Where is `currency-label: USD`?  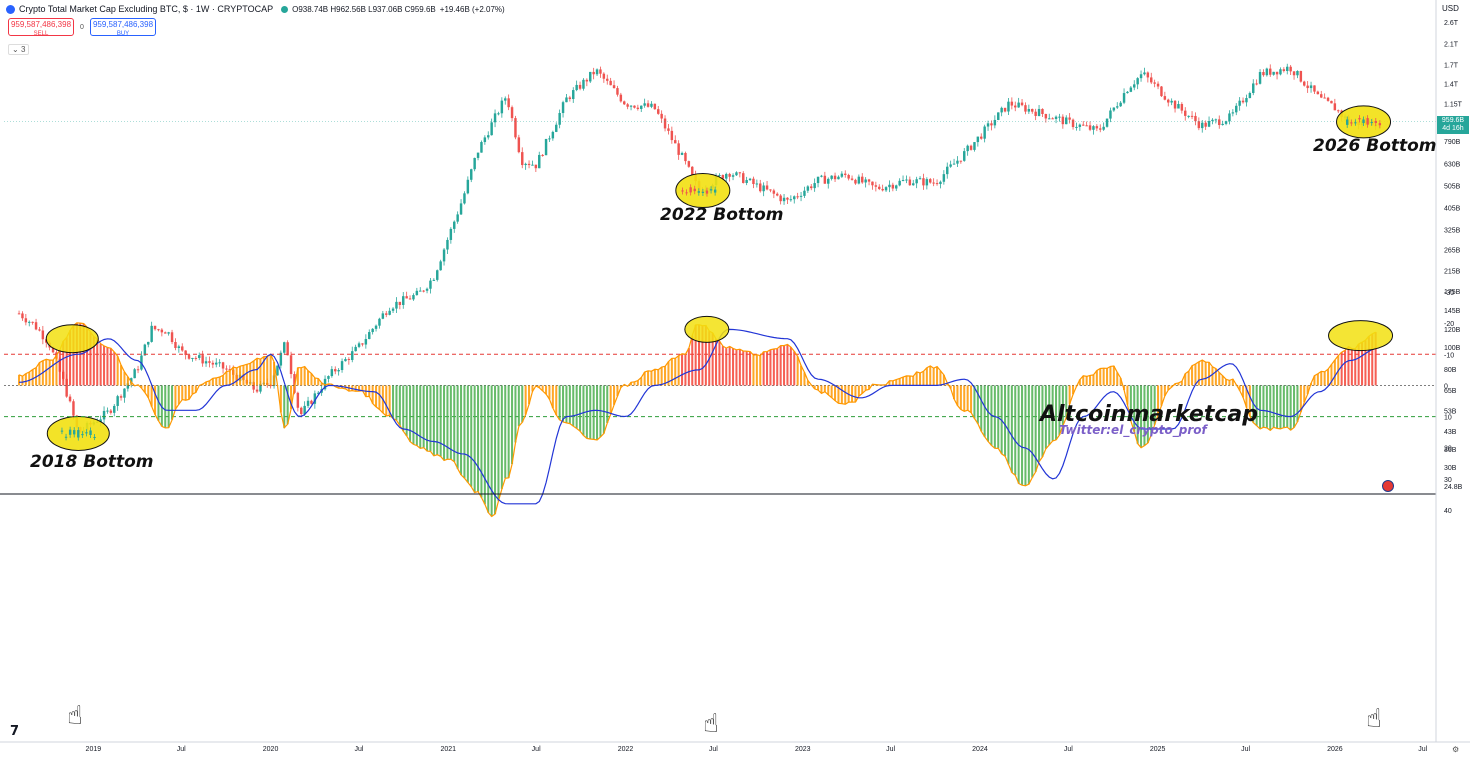 currency-label: USD is located at coordinates (1450, 8).